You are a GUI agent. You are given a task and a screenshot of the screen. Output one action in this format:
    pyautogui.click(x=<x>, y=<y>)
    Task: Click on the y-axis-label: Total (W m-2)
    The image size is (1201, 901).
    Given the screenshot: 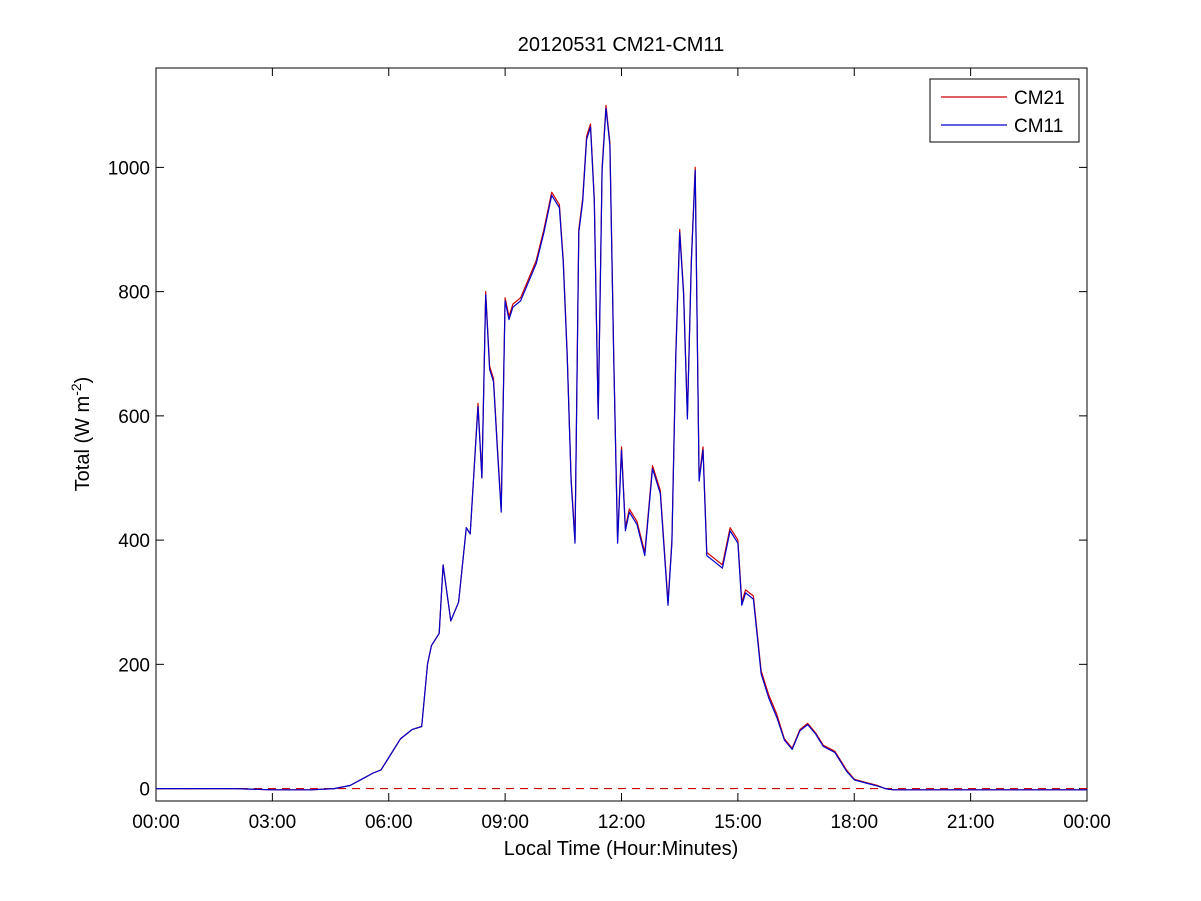 What is the action you would take?
    pyautogui.click(x=81, y=434)
    